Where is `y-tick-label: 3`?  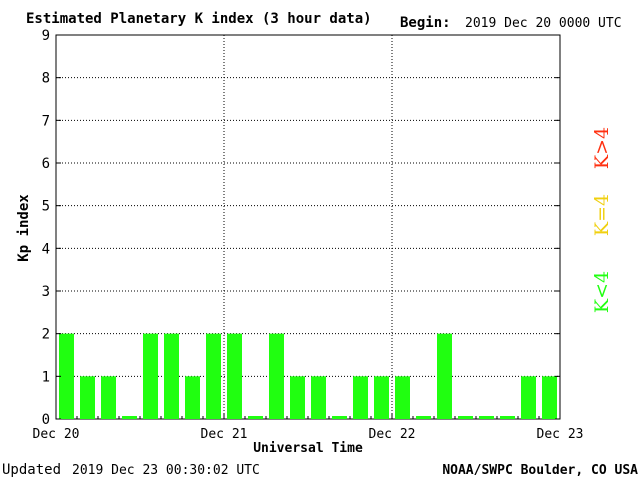 y-tick-label: 3 is located at coordinates (46, 292).